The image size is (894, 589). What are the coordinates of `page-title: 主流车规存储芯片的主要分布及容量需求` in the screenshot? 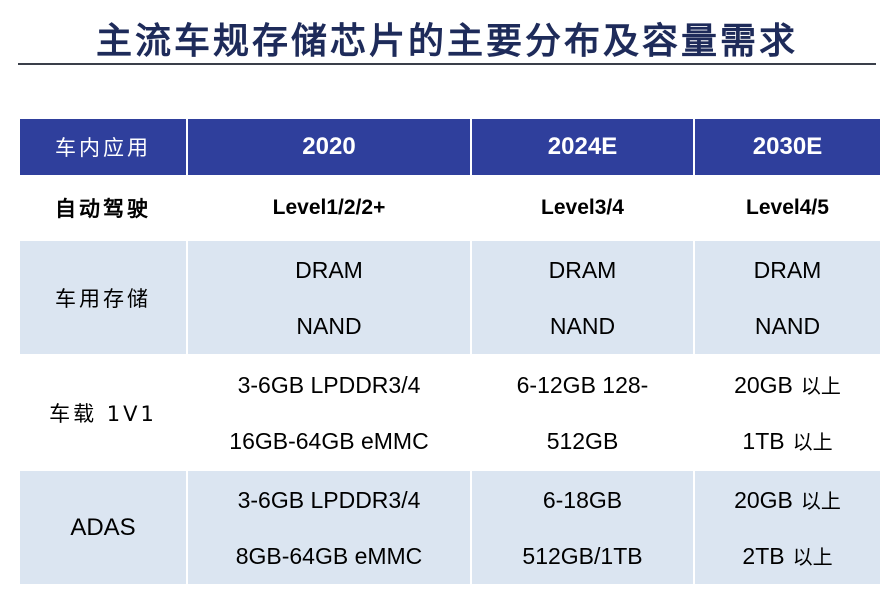 It's located at (447, 41).